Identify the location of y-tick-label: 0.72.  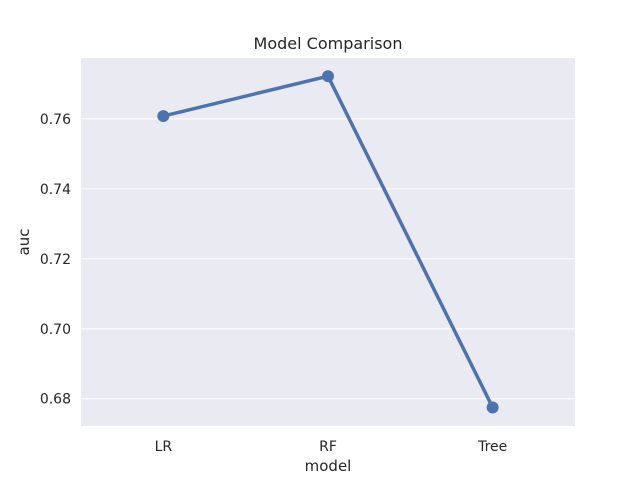
(55, 260).